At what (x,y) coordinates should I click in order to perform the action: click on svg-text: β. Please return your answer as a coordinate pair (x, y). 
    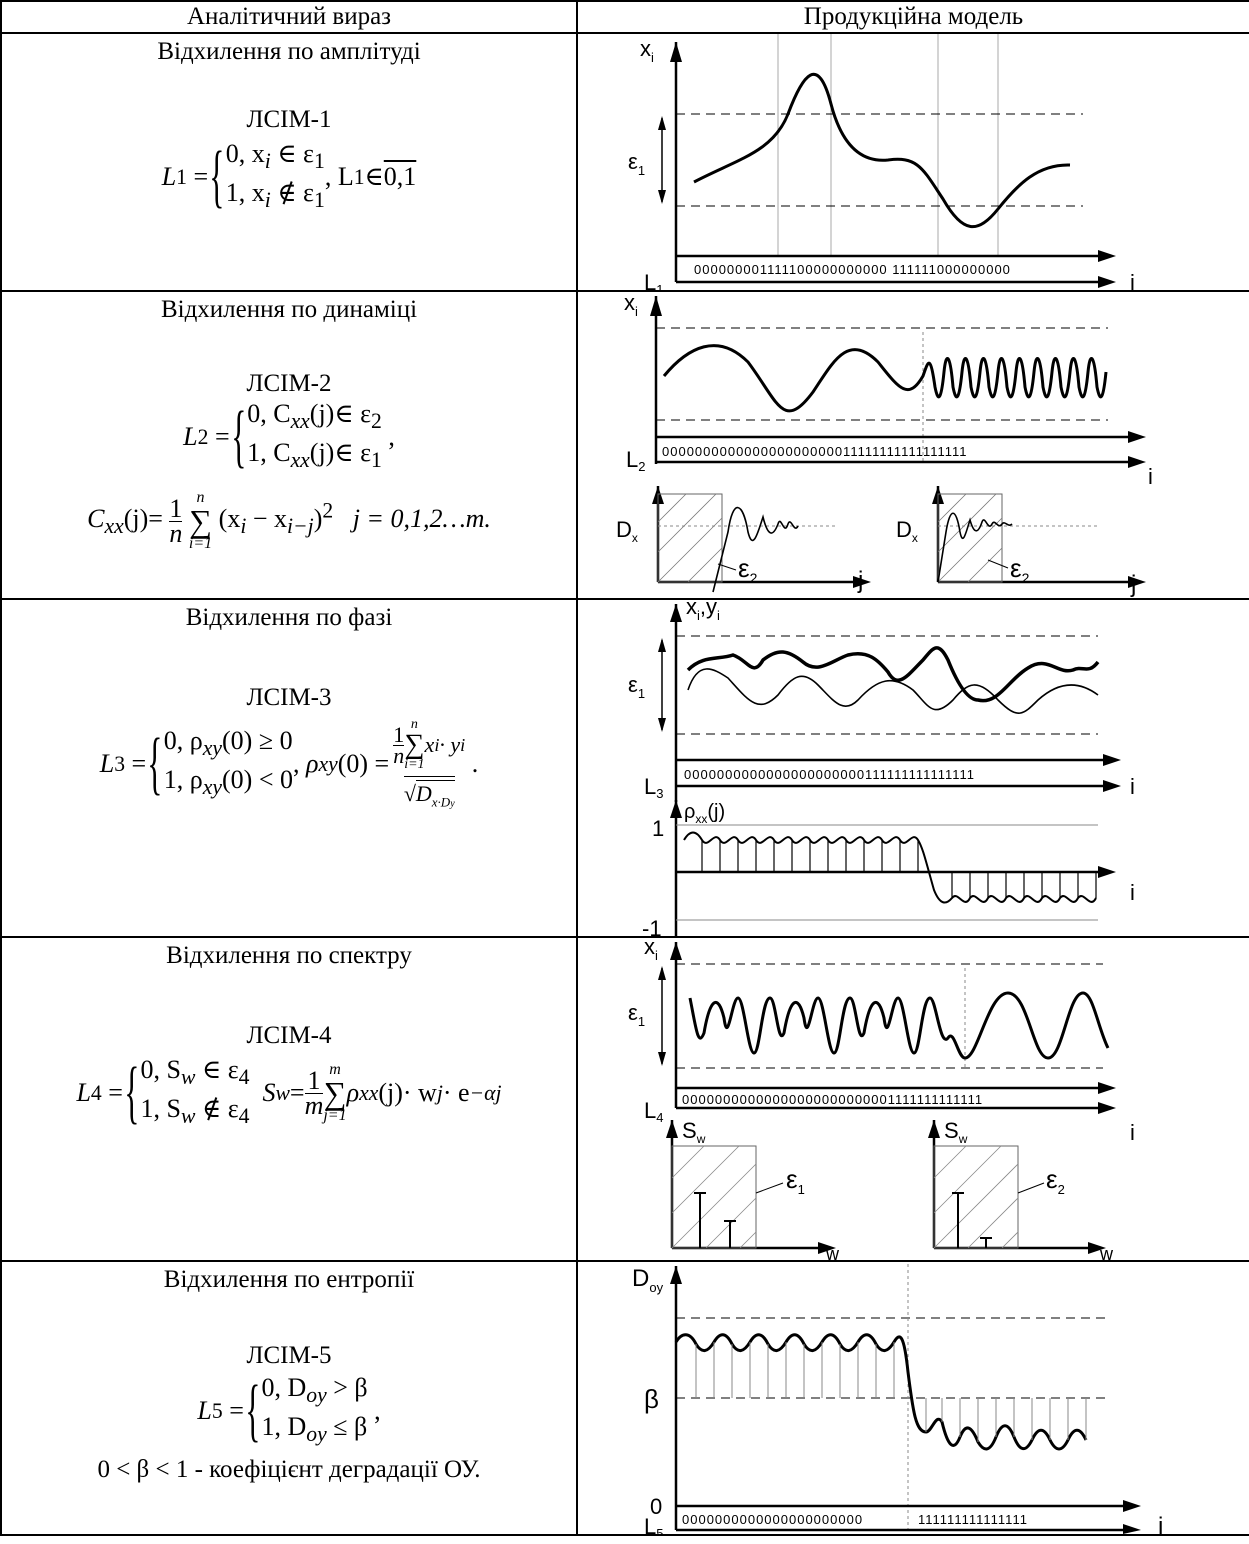
    Looking at the image, I should click on (651, 1399).